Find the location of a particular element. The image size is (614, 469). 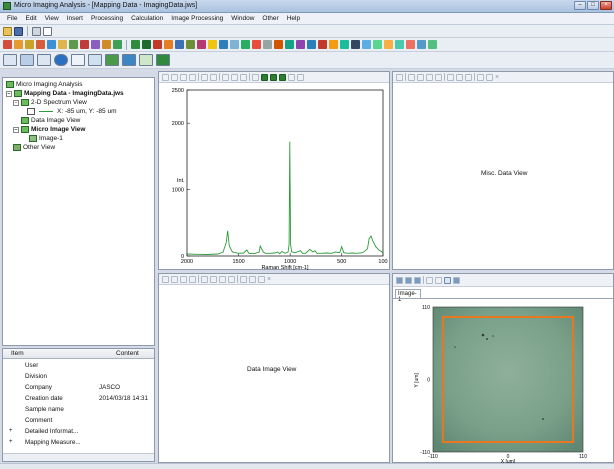

window-icon is located at coordinates (421, 44).